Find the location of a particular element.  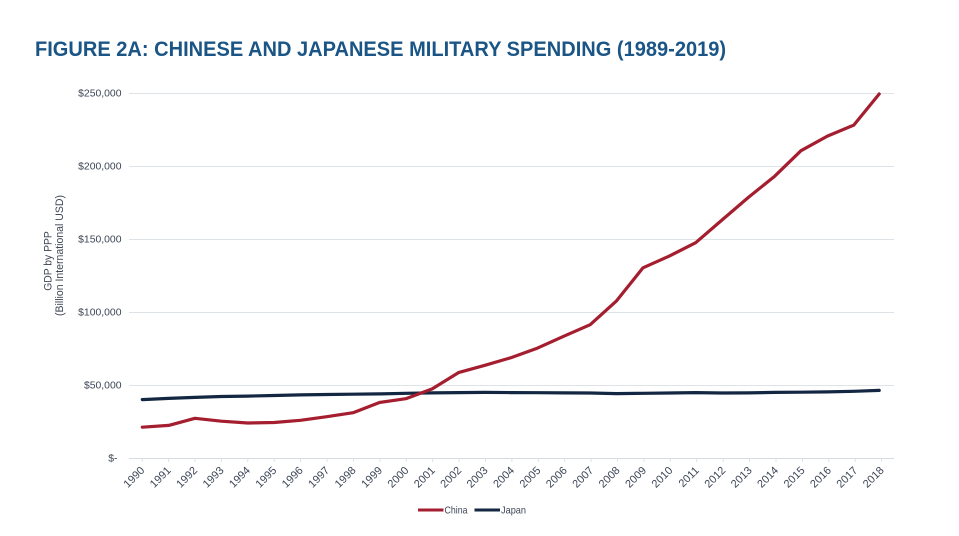

svg-text: 1996 is located at coordinates (293, 478).